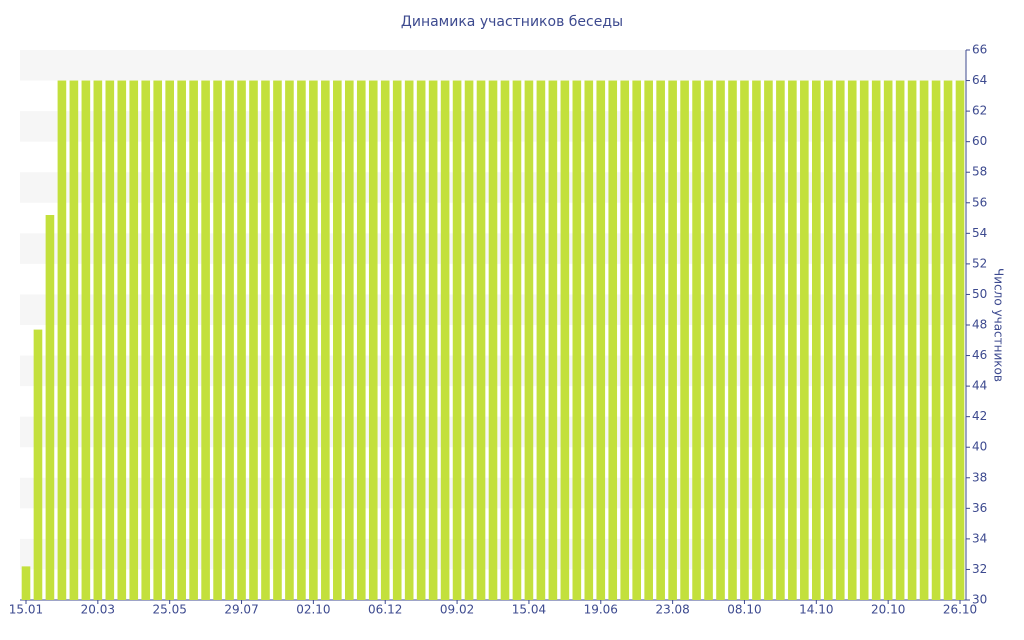 This screenshot has height=640, width=1024. Describe the element at coordinates (979, 202) in the screenshot. I see `y-tick-label: 56` at that location.